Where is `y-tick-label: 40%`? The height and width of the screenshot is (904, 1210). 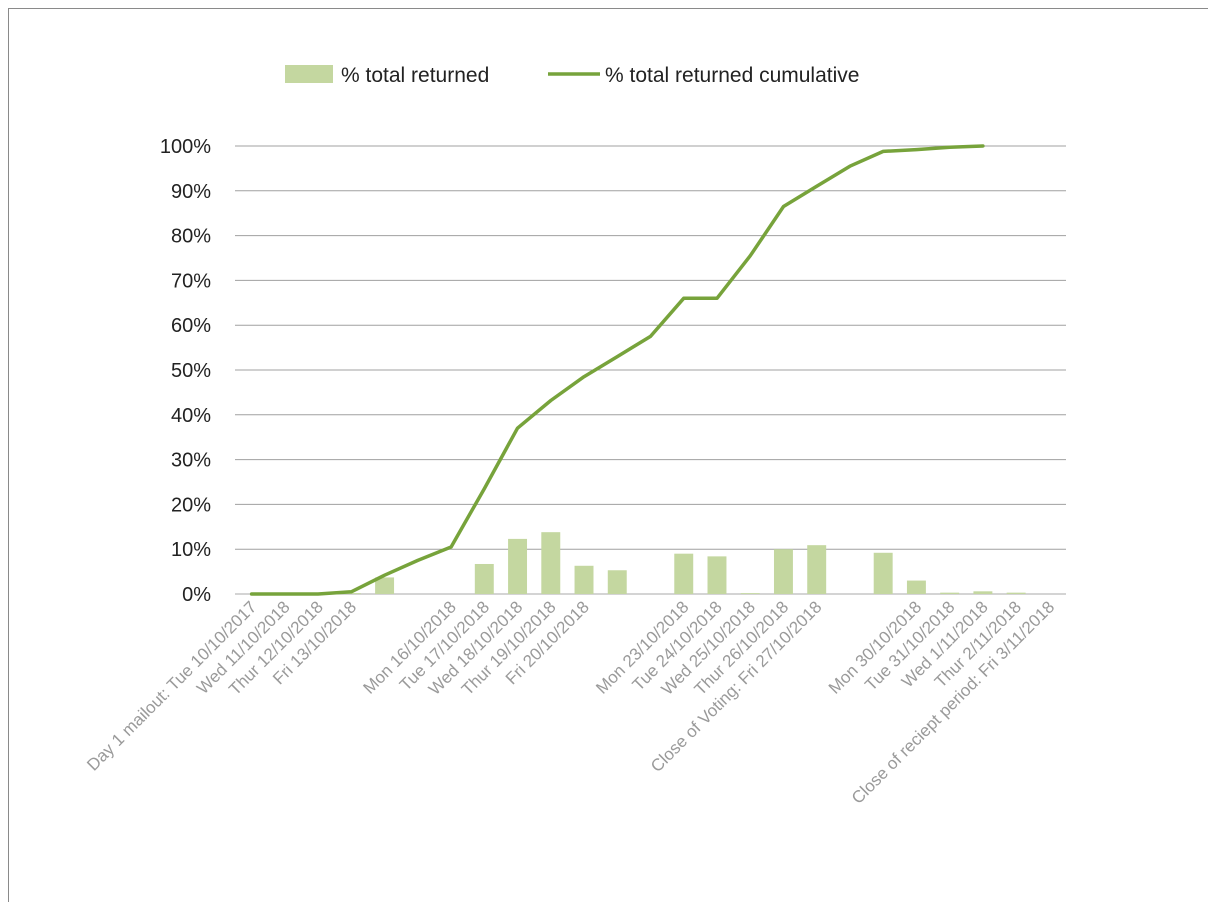
y-tick-label: 40% is located at coordinates (191, 416).